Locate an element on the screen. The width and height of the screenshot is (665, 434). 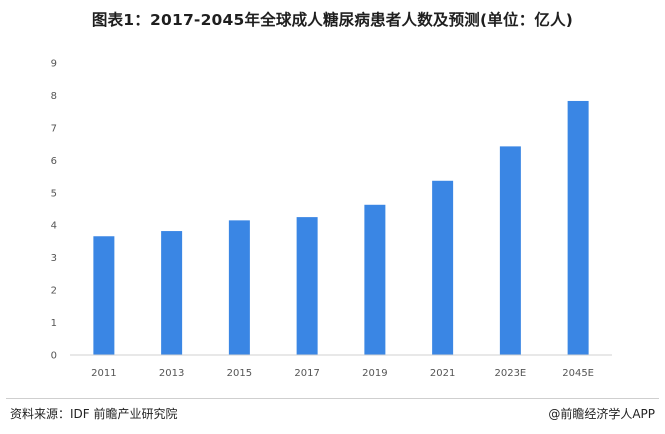
x-tick-label: 2021 is located at coordinates (442, 373).